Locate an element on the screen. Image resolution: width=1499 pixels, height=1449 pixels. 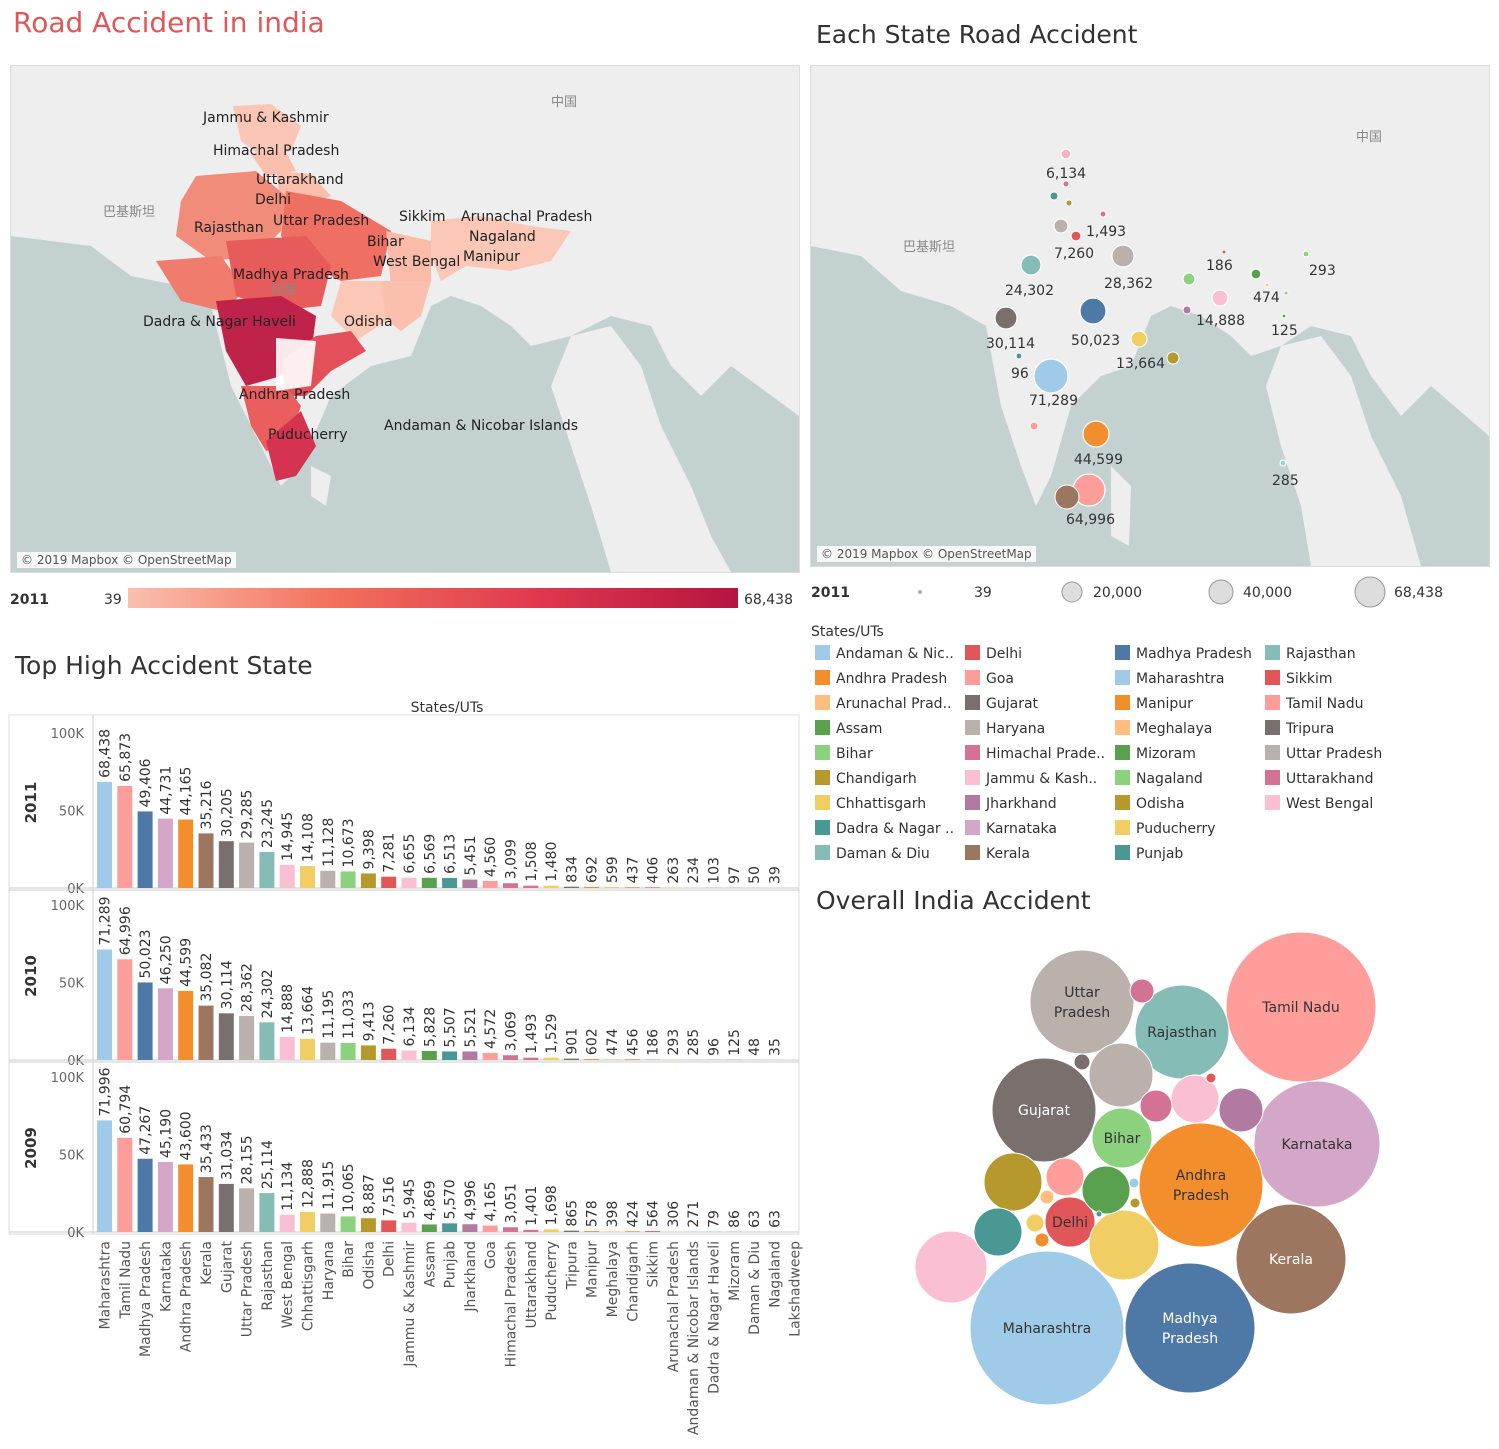
legend-item-tamil-nadu: Tamil Nadu is located at coordinates (1314, 703).